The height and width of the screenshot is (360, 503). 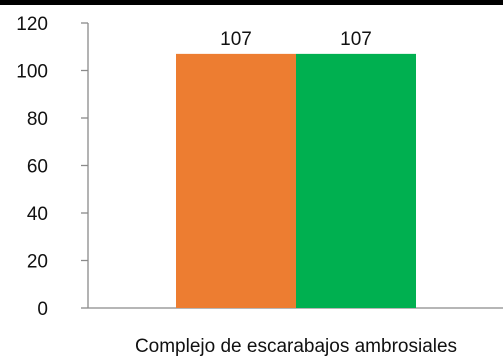 I want to click on y-tick-group: 0 20 40 60 80 100 120, so click(x=52, y=167).